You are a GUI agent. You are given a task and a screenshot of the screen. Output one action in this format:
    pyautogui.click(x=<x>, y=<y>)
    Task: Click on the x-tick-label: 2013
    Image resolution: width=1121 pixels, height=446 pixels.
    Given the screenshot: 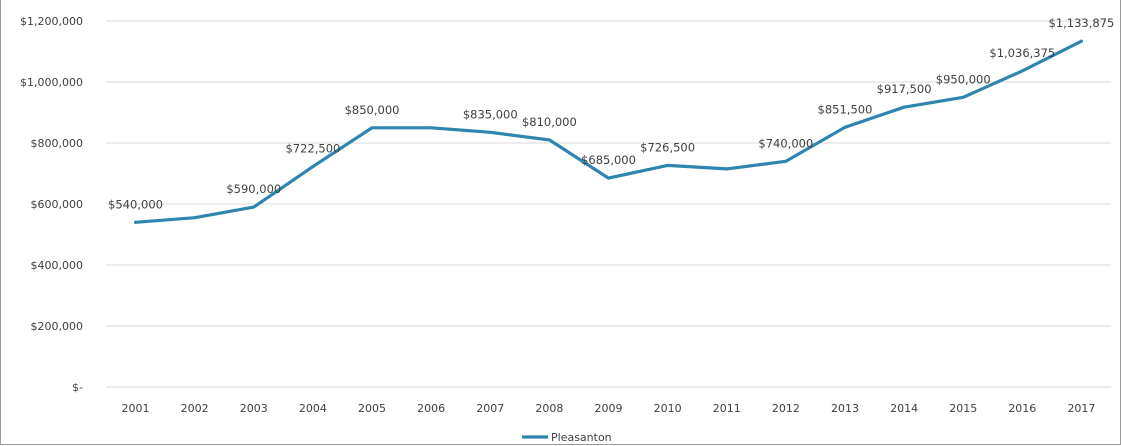 What is the action you would take?
    pyautogui.click(x=845, y=408)
    